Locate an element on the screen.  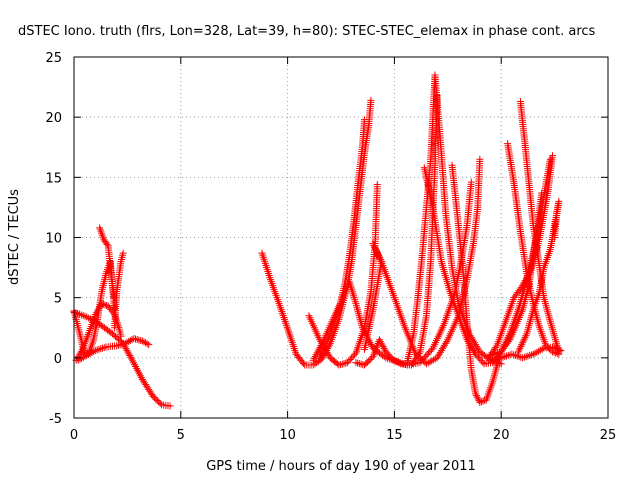
y-tick-label: 15 is located at coordinates (53, 178).